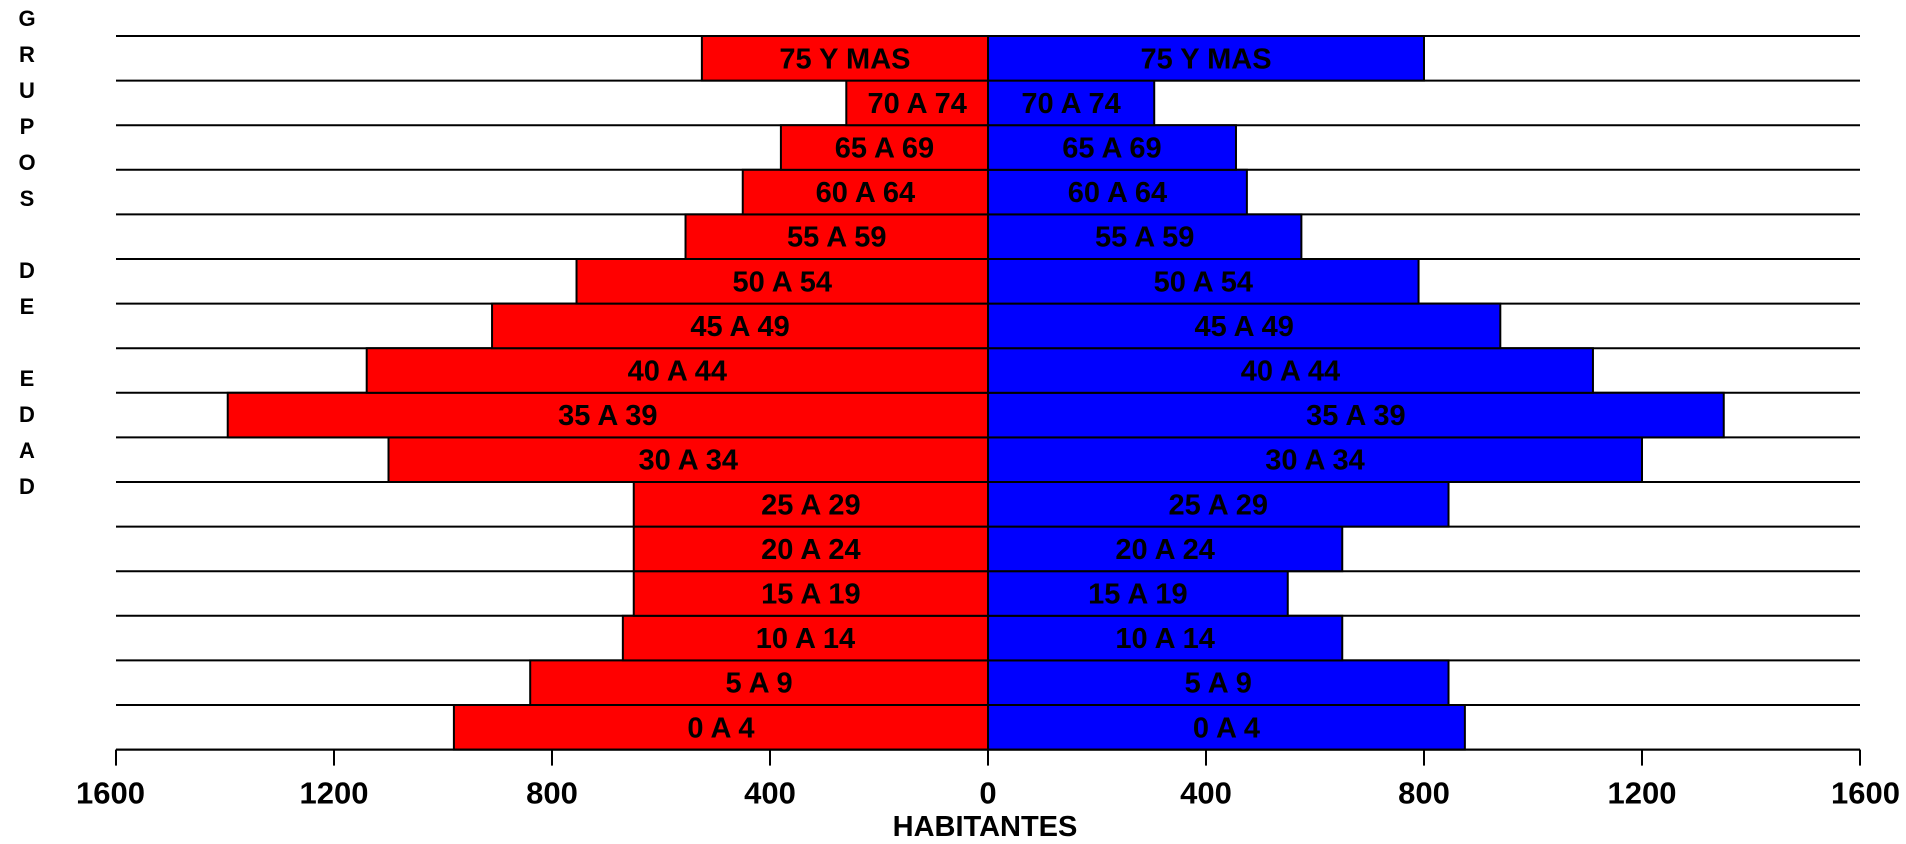  What do you see at coordinates (1117, 193) in the screenshot?
I see `bar-label-right: 60 A 64` at bounding box center [1117, 193].